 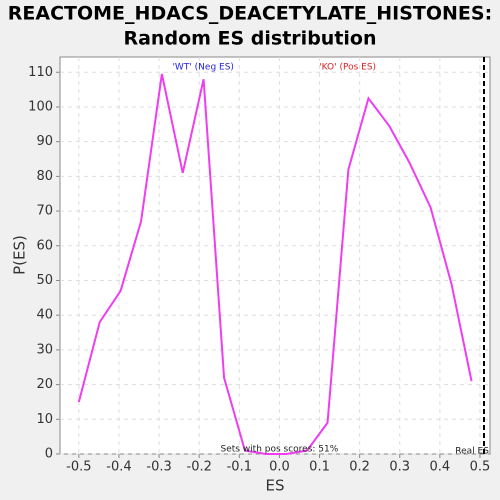 I want to click on x-tick-label: -0.1, so click(x=239, y=467).